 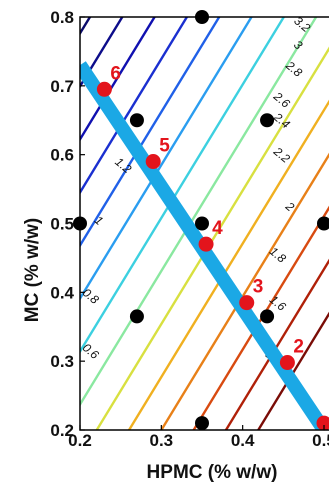 I want to click on contour-label: 0.6, so click(x=91, y=351).